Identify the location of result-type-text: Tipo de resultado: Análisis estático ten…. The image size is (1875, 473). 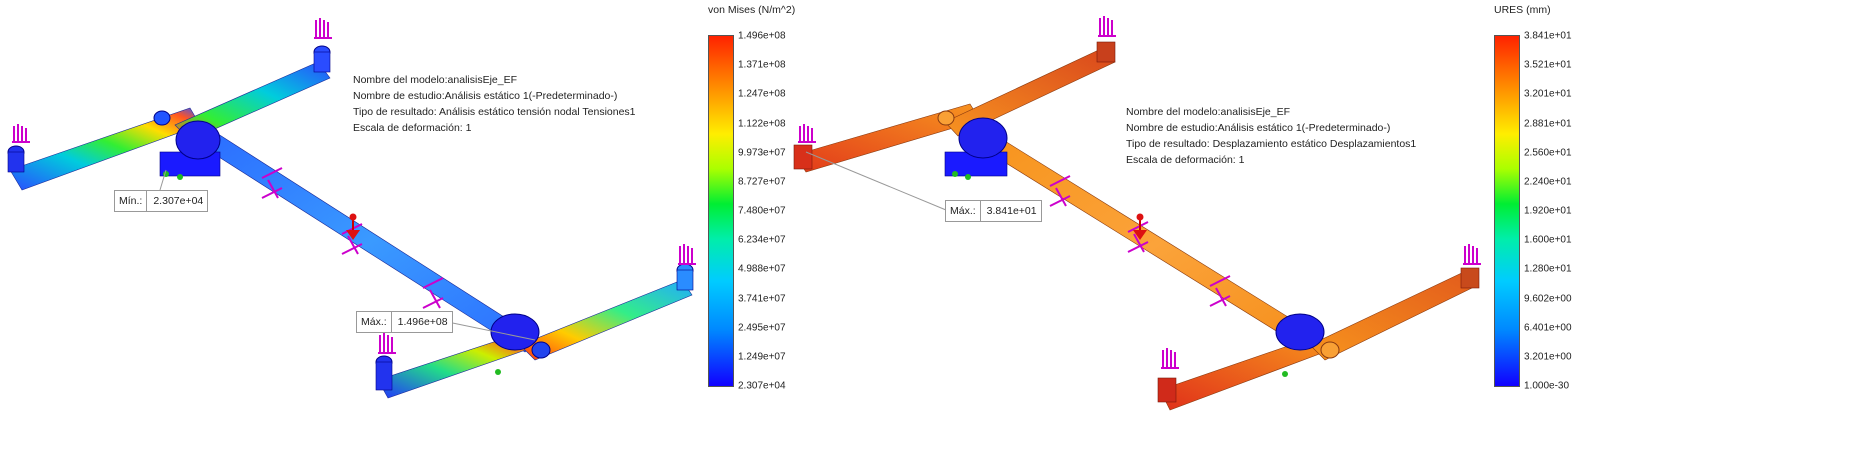
(494, 112).